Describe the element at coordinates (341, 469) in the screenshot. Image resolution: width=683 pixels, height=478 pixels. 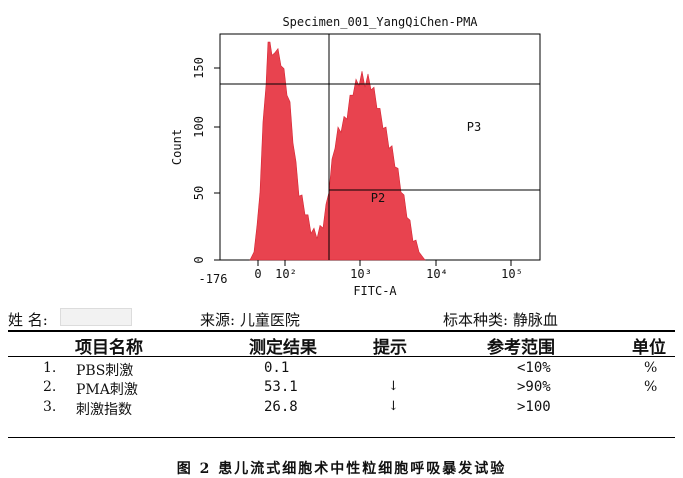
I see `figure-caption: 图 2 患儿流式细胞术中性粒细胞呼吸暴发试验` at that location.